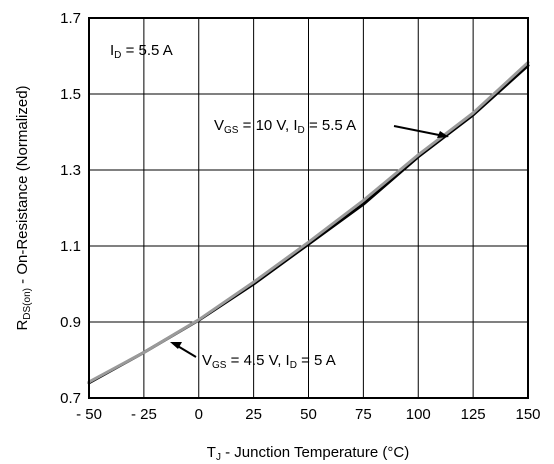 This screenshot has height=464, width=554. I want to click on x-tick-label: - 25, so click(144, 414).